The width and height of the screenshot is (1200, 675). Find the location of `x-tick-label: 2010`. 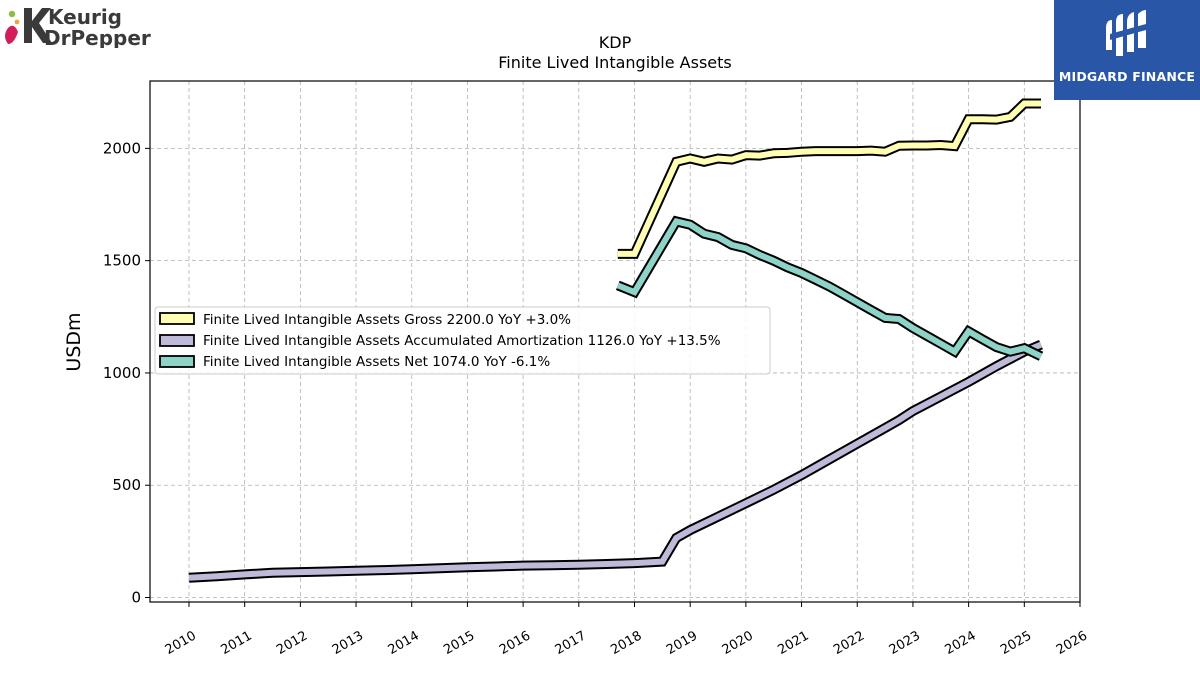

x-tick-label: 2010 is located at coordinates (181, 643).